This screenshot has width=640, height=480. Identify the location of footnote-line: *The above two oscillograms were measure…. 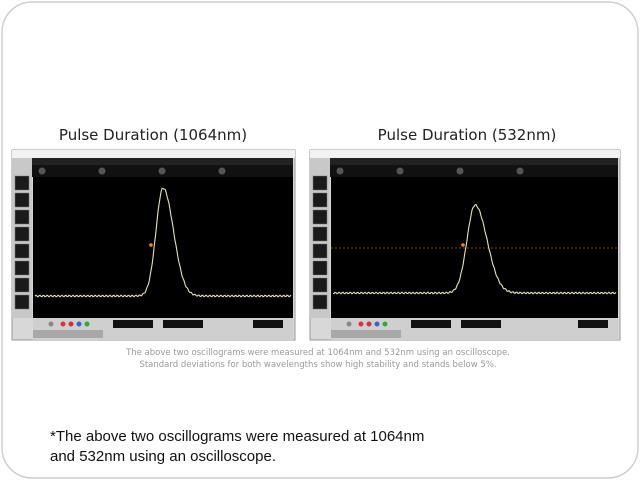
(237, 436).